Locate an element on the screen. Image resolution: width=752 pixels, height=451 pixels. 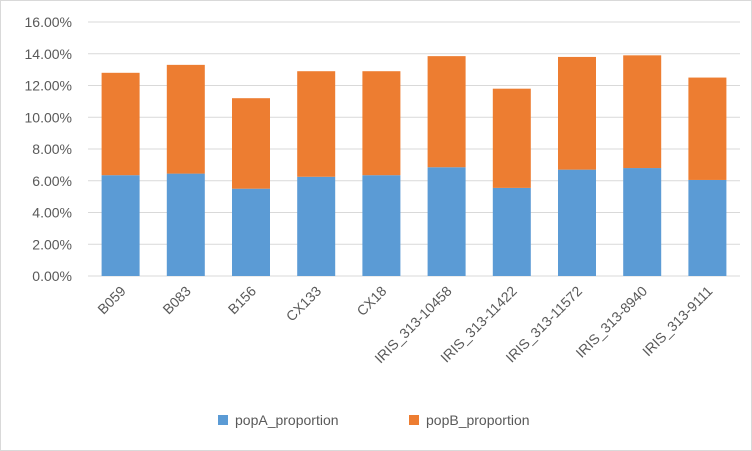
legend-label: popA_proportion is located at coordinates (287, 420).